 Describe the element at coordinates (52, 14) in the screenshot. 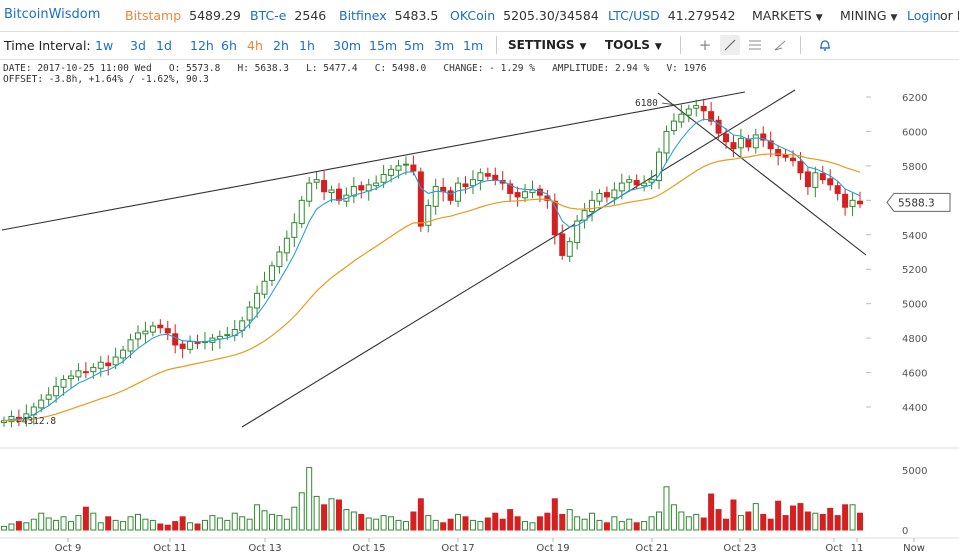

I see `brand-logo: BitcoinWisdom` at that location.